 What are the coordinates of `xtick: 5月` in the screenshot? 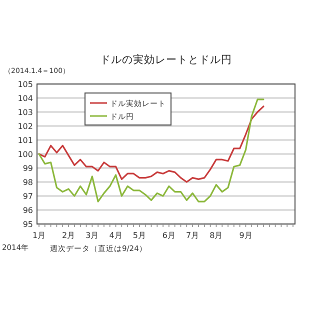 It's located at (139, 235).